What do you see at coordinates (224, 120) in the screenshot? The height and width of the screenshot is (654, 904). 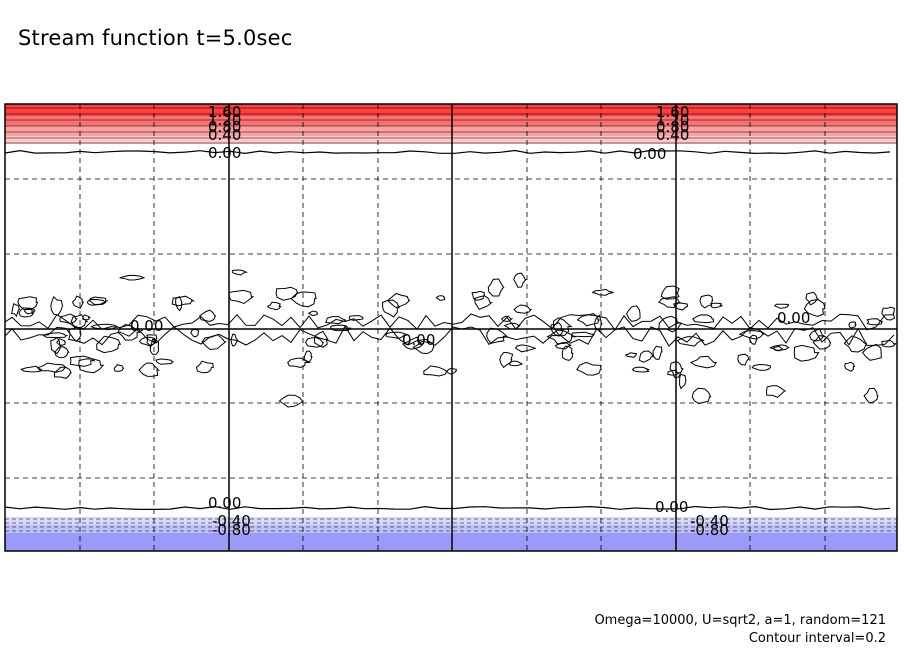 I see `contour-label-top: 1.20` at bounding box center [224, 120].